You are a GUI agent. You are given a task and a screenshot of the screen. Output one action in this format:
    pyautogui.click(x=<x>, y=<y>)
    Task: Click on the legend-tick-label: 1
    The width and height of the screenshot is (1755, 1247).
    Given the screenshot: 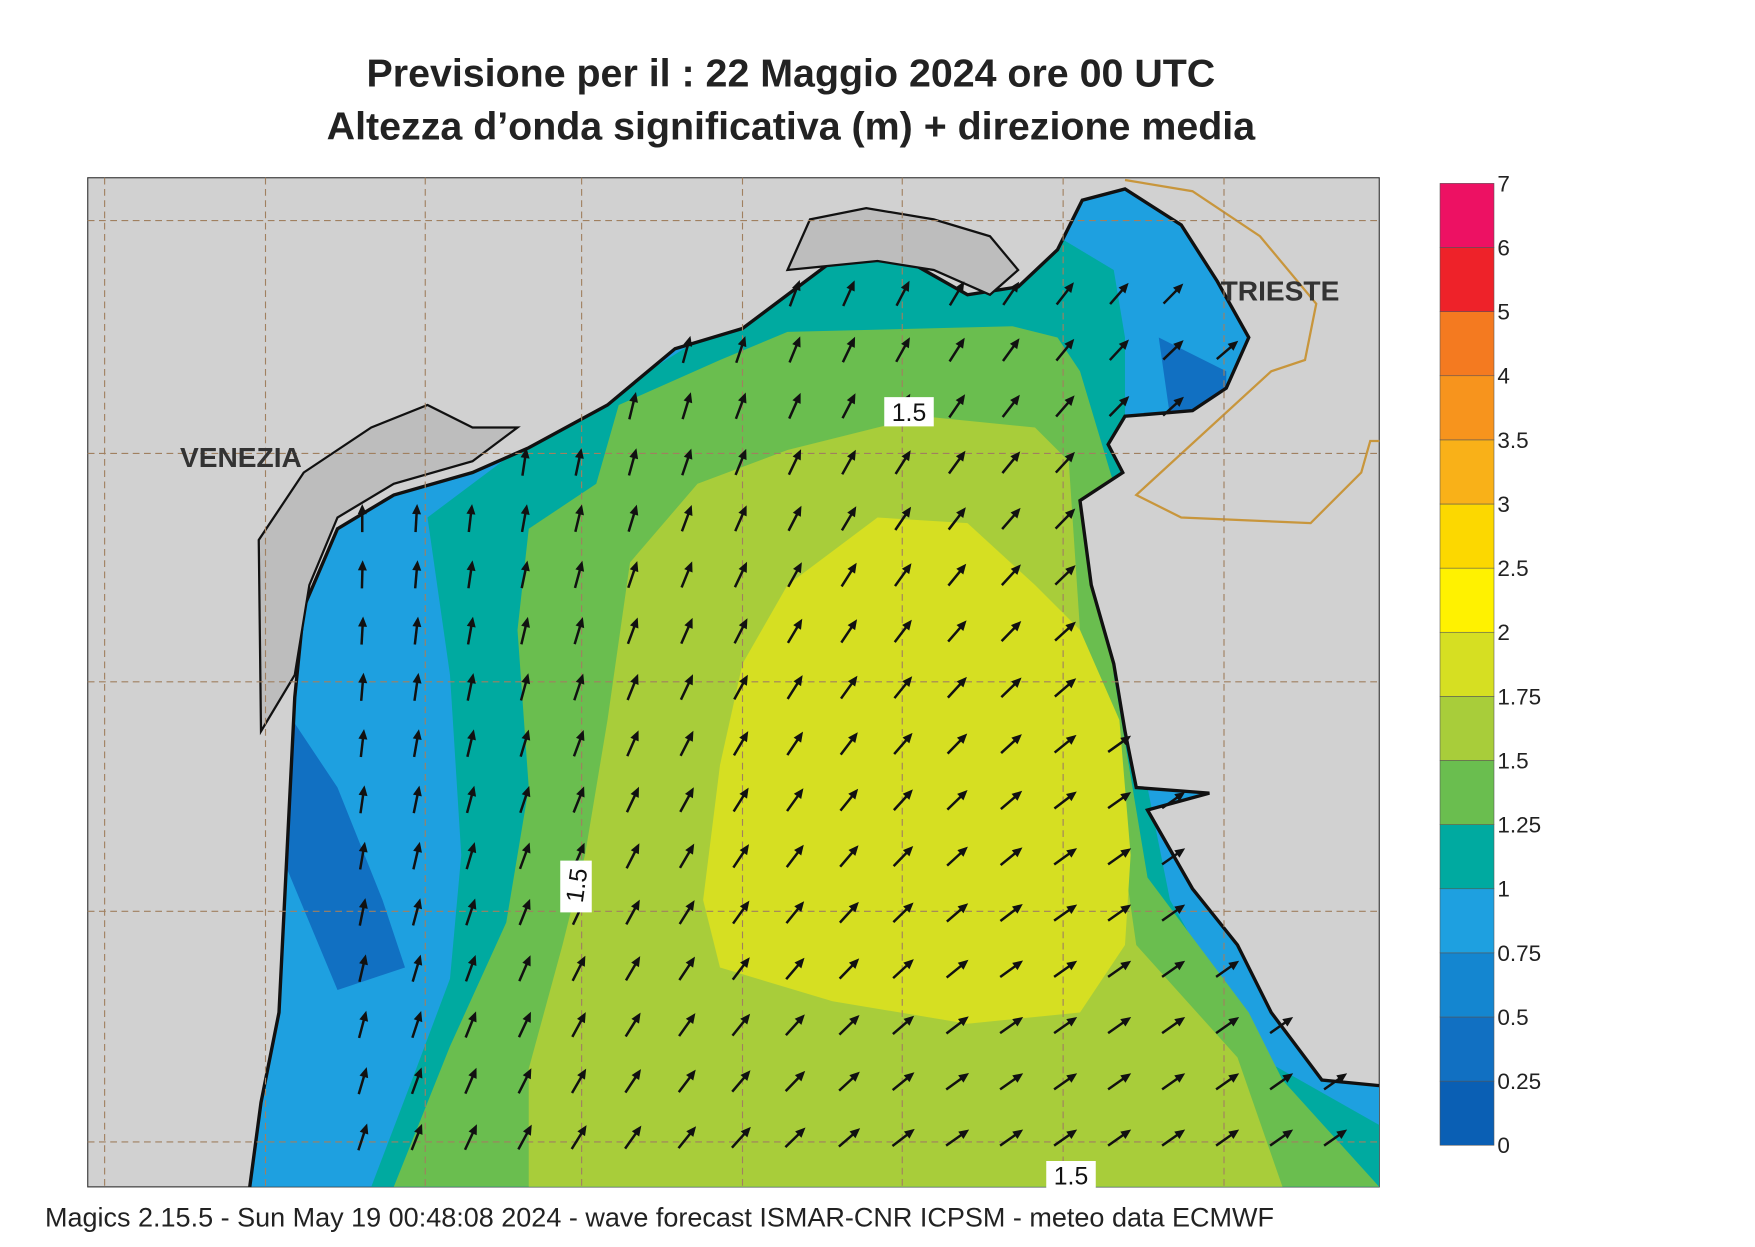 What is the action you would take?
    pyautogui.click(x=1503, y=889)
    